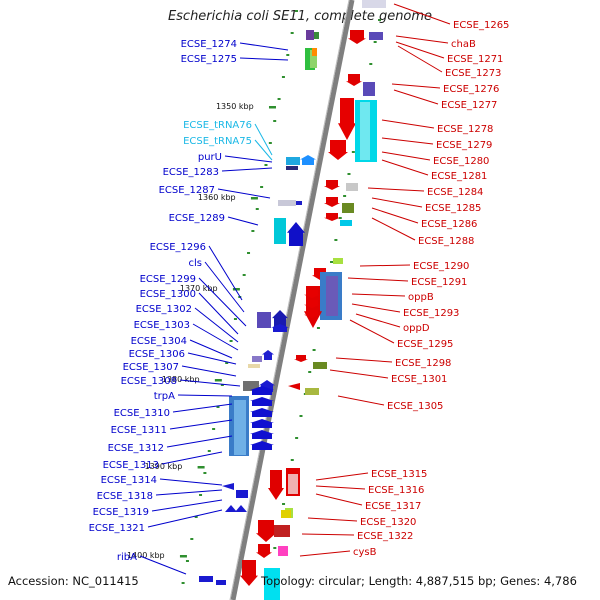 The image size is (600, 600). I want to click on gene-label-left: ECSE_1296, so click(178, 247).